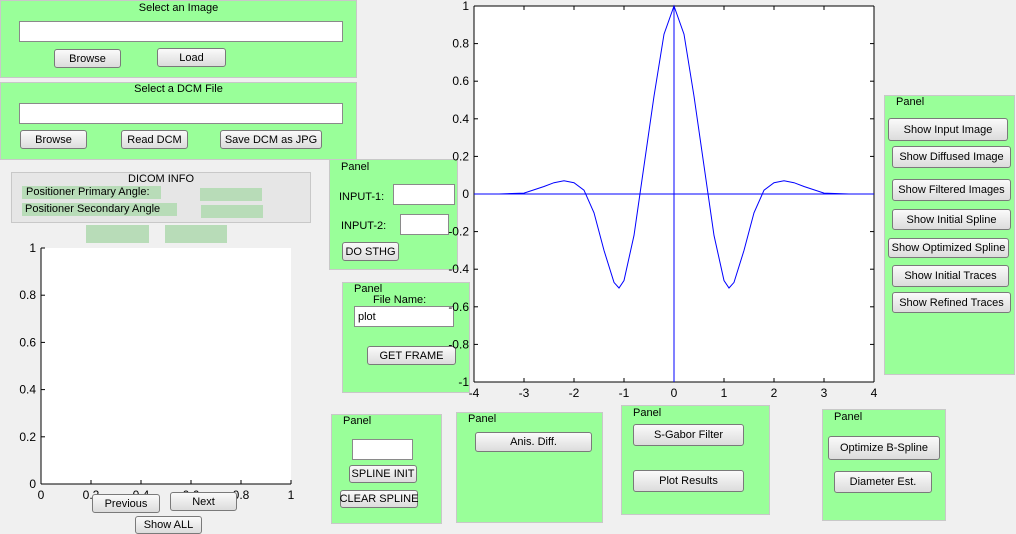 The width and height of the screenshot is (1016, 534). I want to click on image-browse-button: Browse, so click(87, 58).